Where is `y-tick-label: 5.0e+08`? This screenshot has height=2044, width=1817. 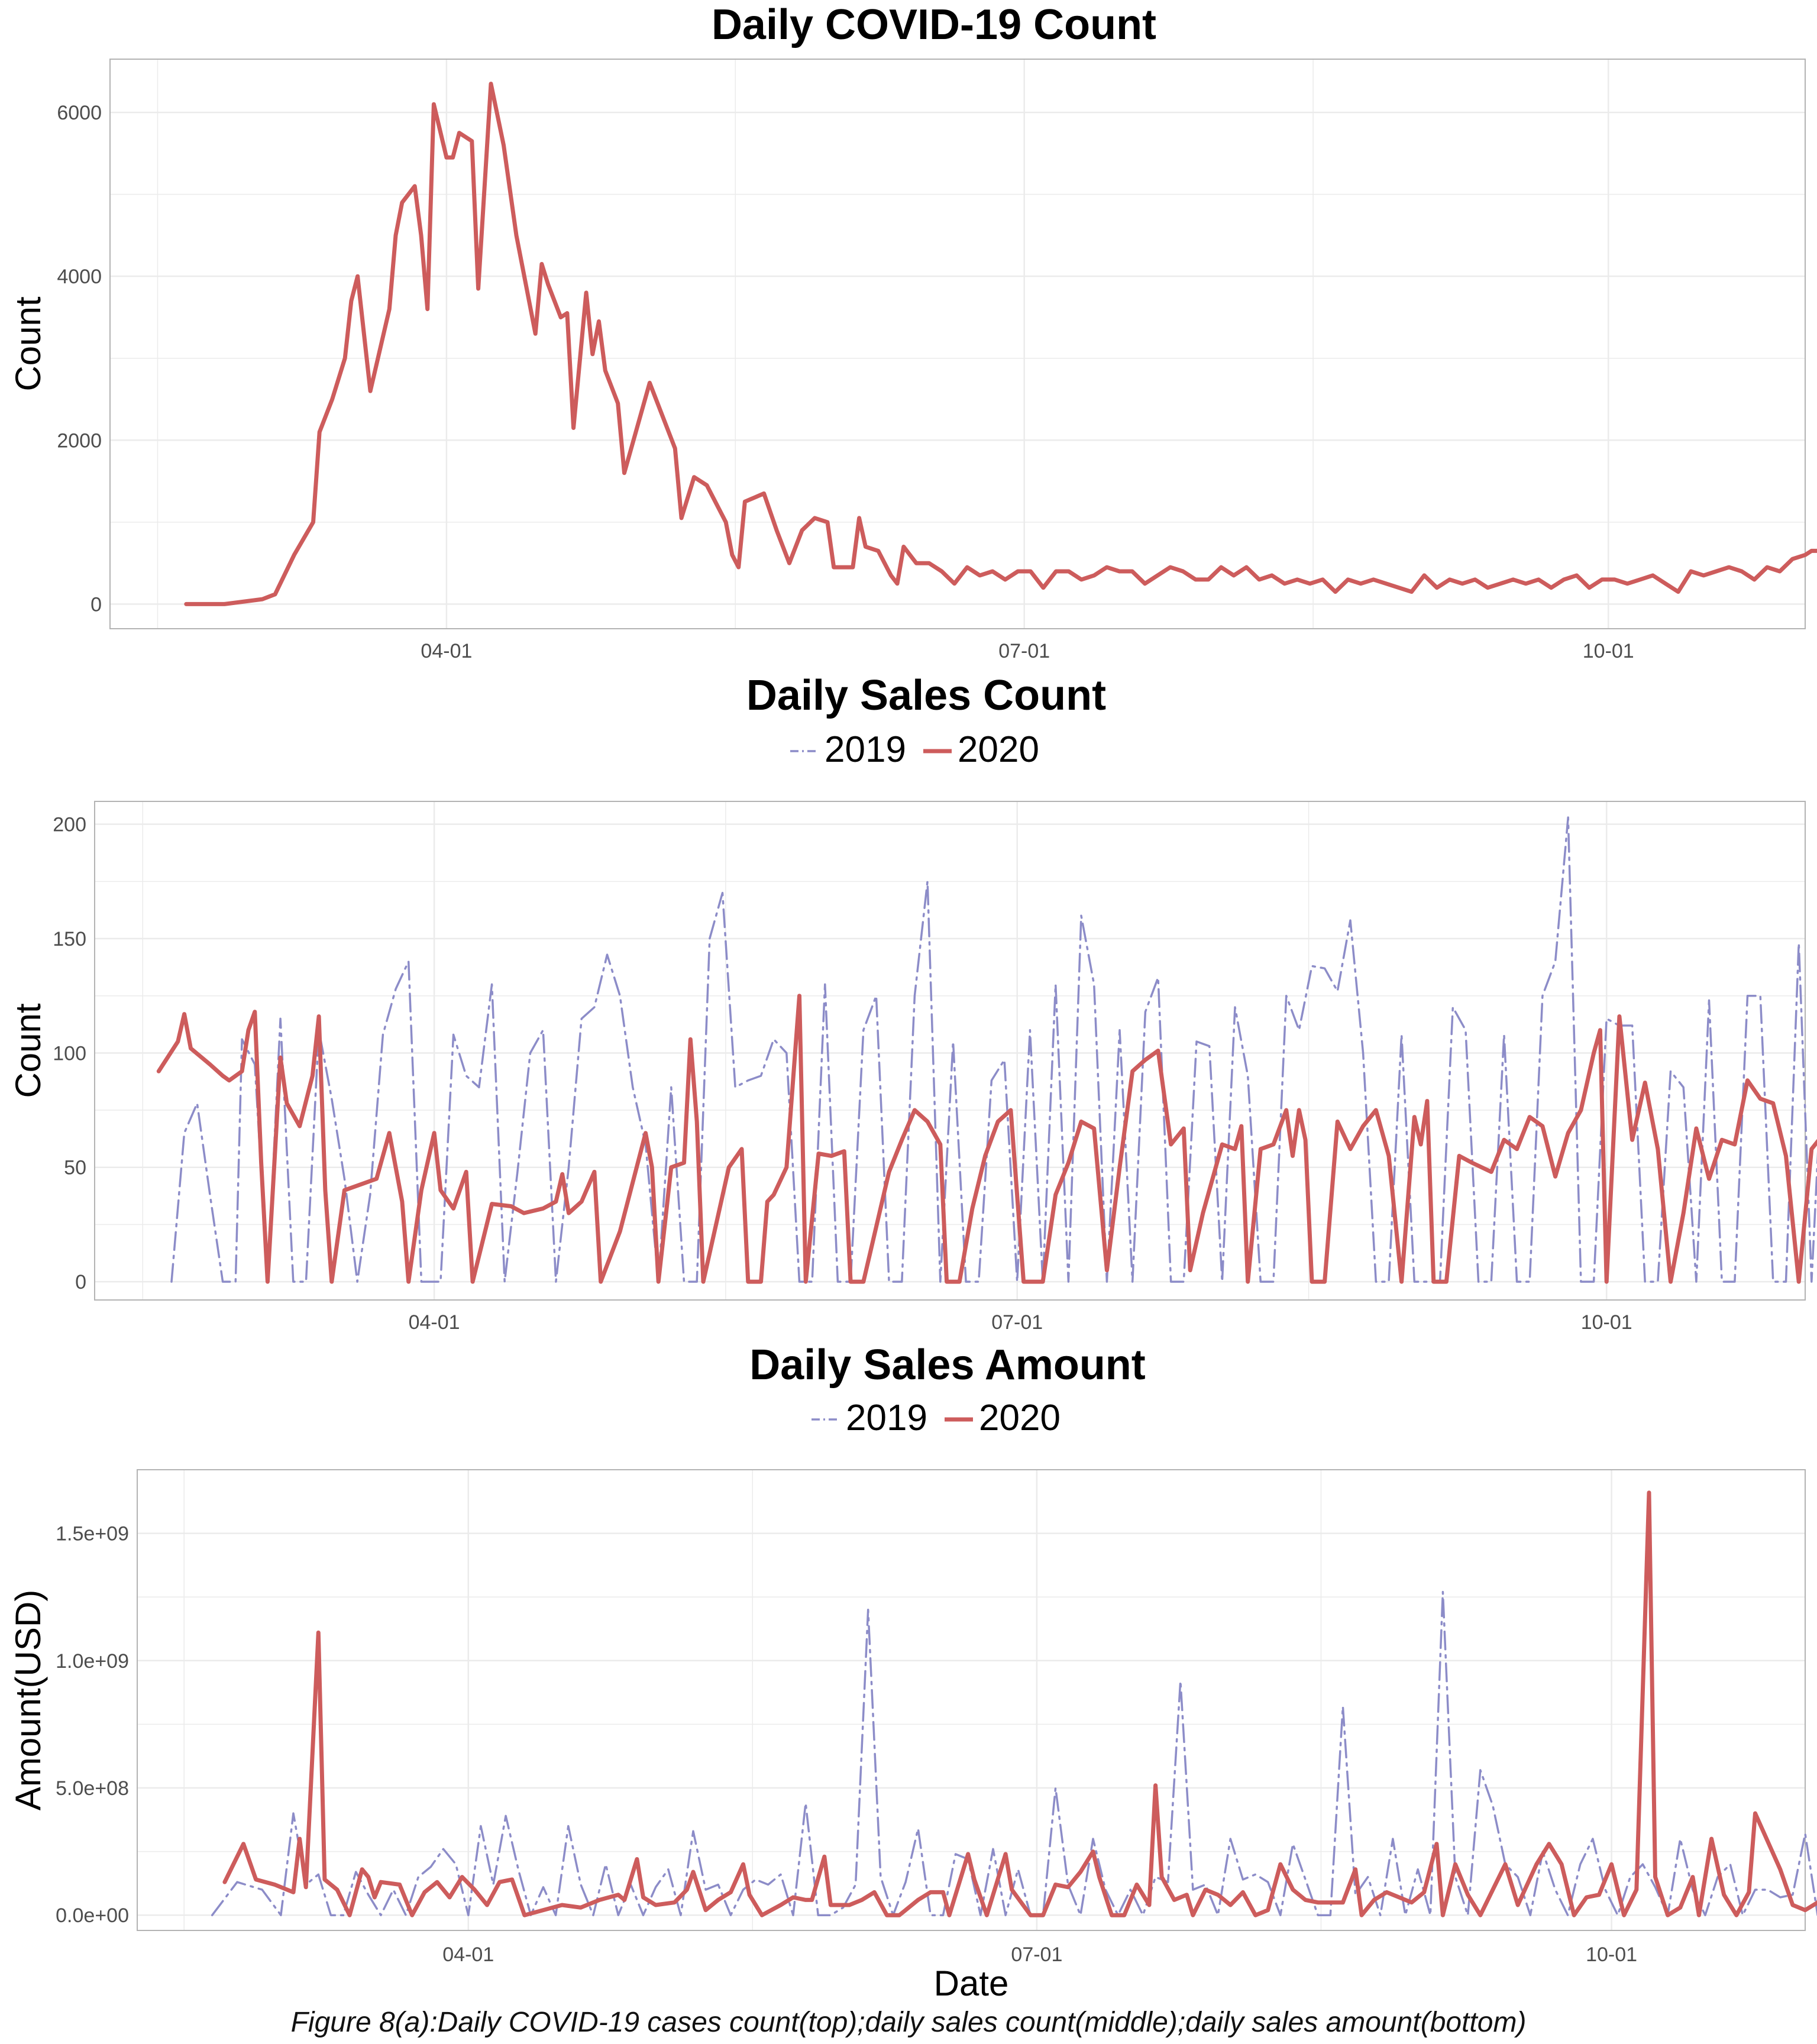
y-tick-label: 5.0e+08 is located at coordinates (92, 1789).